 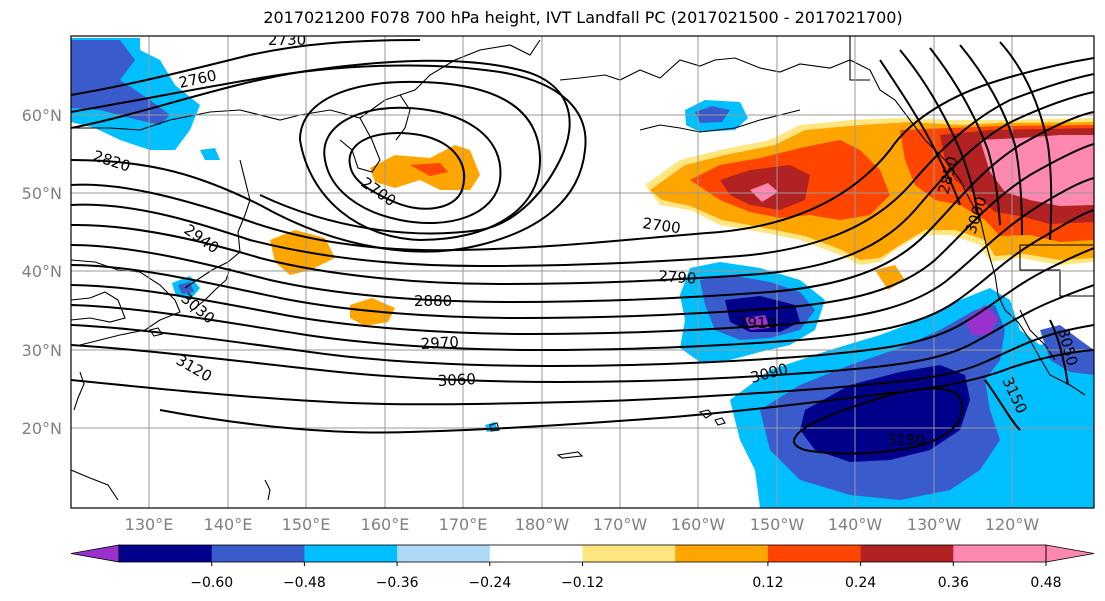 What do you see at coordinates (860, 583) in the screenshot?
I see `colorbar-tick-label: 0.24` at bounding box center [860, 583].